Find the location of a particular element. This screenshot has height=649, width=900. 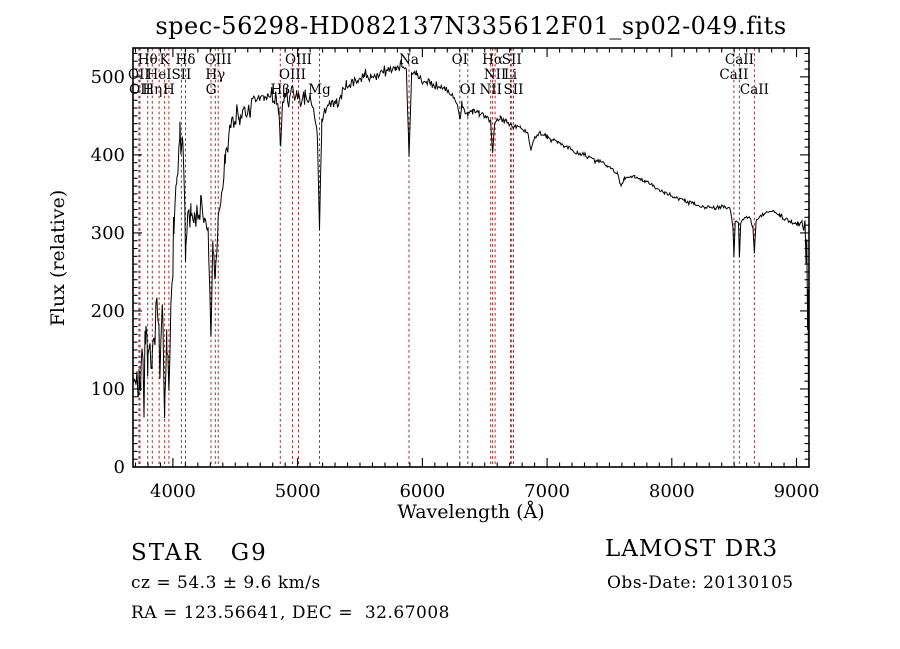

x-tick-label: 8000 is located at coordinates (672, 491).